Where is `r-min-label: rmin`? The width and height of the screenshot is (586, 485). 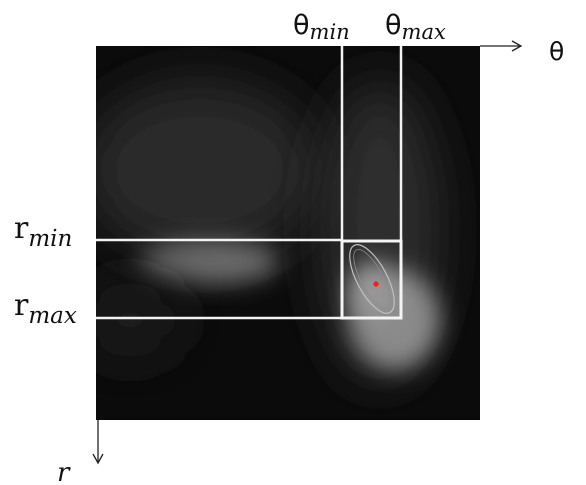 r-min-label: rmin is located at coordinates (43, 231).